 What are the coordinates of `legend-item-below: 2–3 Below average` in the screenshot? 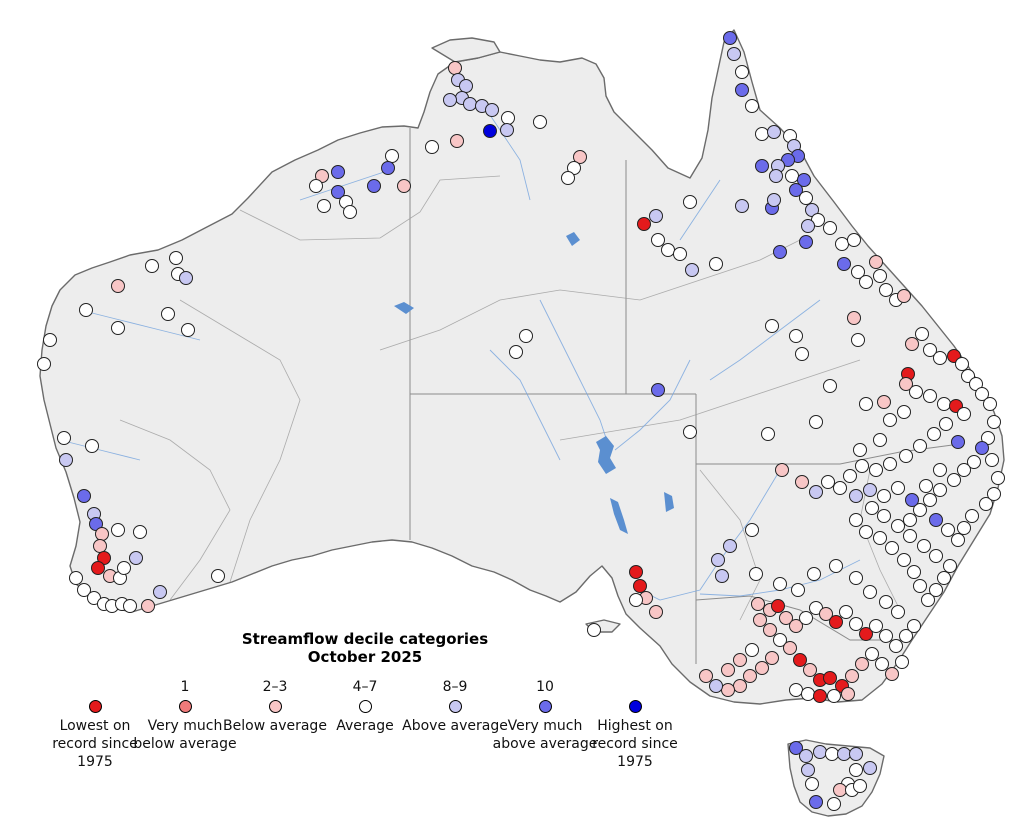 It's located at (275, 706).